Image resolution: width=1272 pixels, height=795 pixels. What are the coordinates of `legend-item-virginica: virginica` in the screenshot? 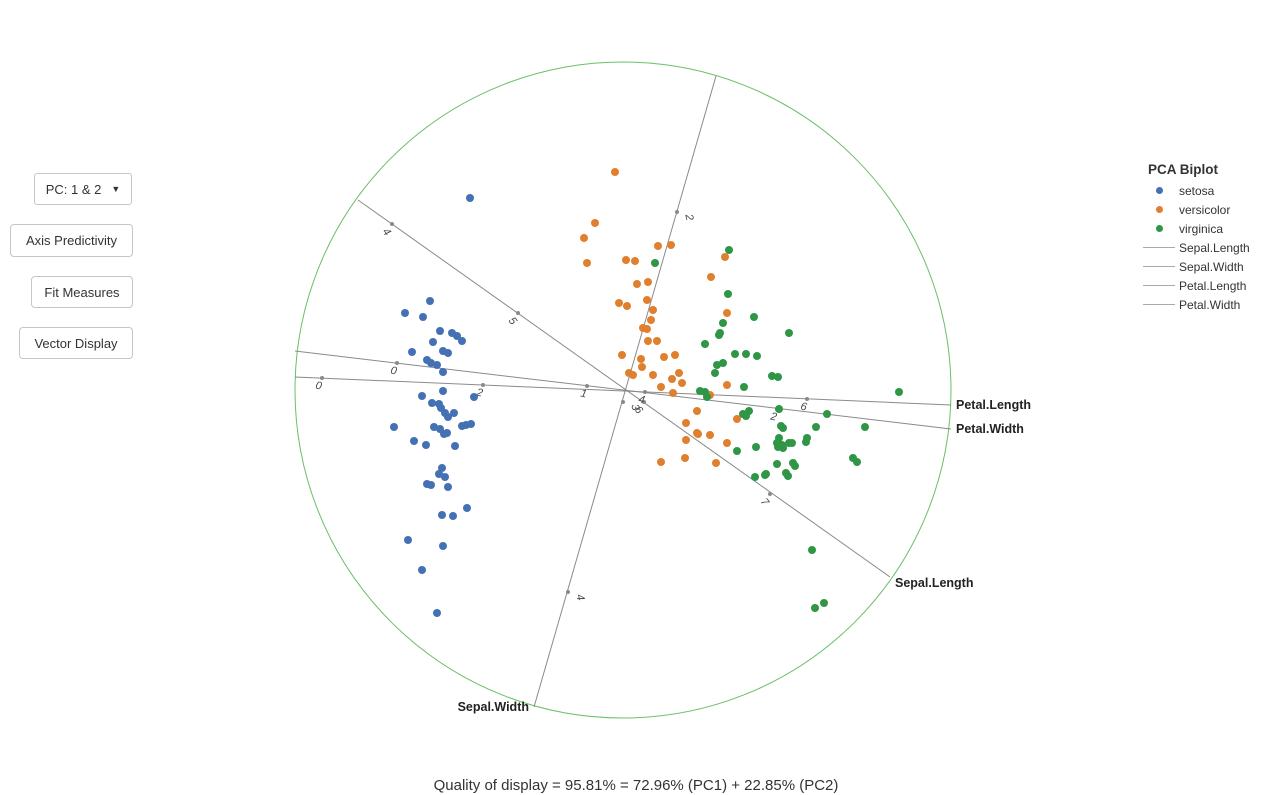 It's located at (1196, 228).